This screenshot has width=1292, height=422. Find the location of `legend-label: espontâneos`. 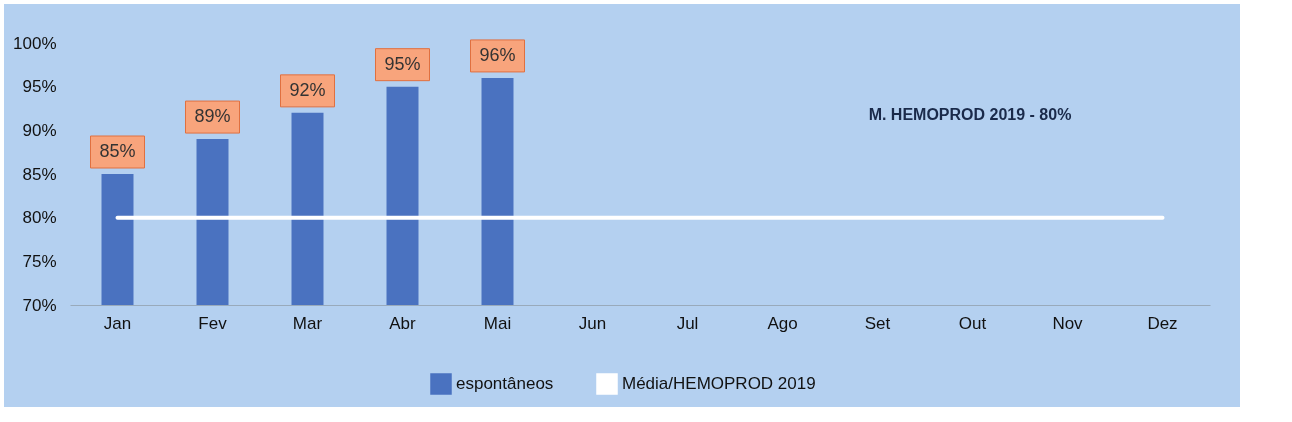

legend-label: espontâneos is located at coordinates (505, 383).